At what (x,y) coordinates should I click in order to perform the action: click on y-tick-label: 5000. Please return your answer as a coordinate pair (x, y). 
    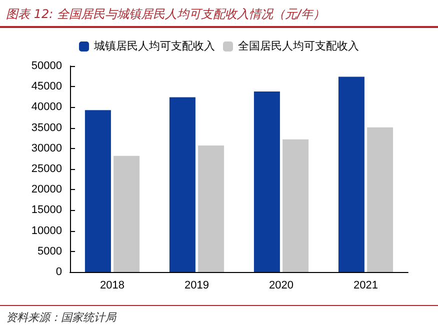
    Looking at the image, I should click on (50, 251).